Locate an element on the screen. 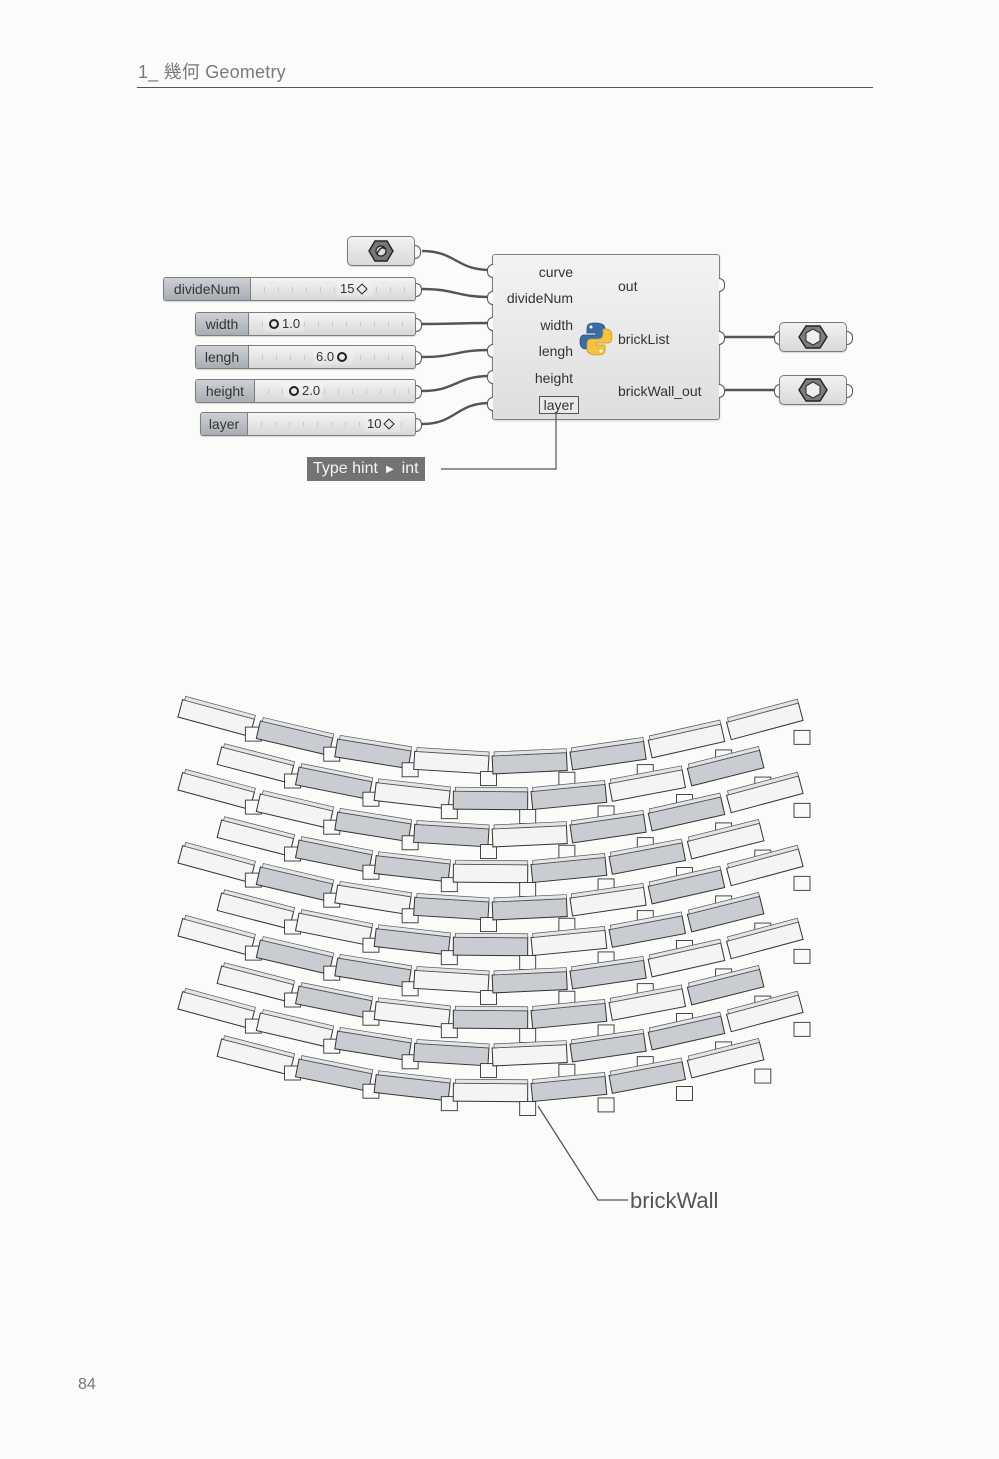  slider-value-readout: 10 is located at coordinates (382, 424).